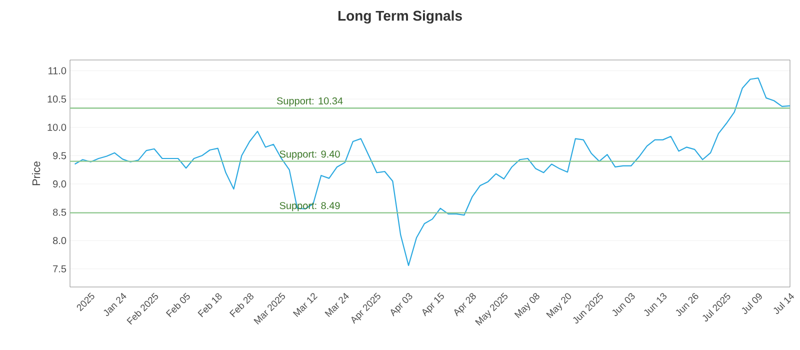 This screenshot has width=800, height=350. Describe the element at coordinates (57, 70) in the screenshot. I see `y-tick-label: 11.0` at that location.